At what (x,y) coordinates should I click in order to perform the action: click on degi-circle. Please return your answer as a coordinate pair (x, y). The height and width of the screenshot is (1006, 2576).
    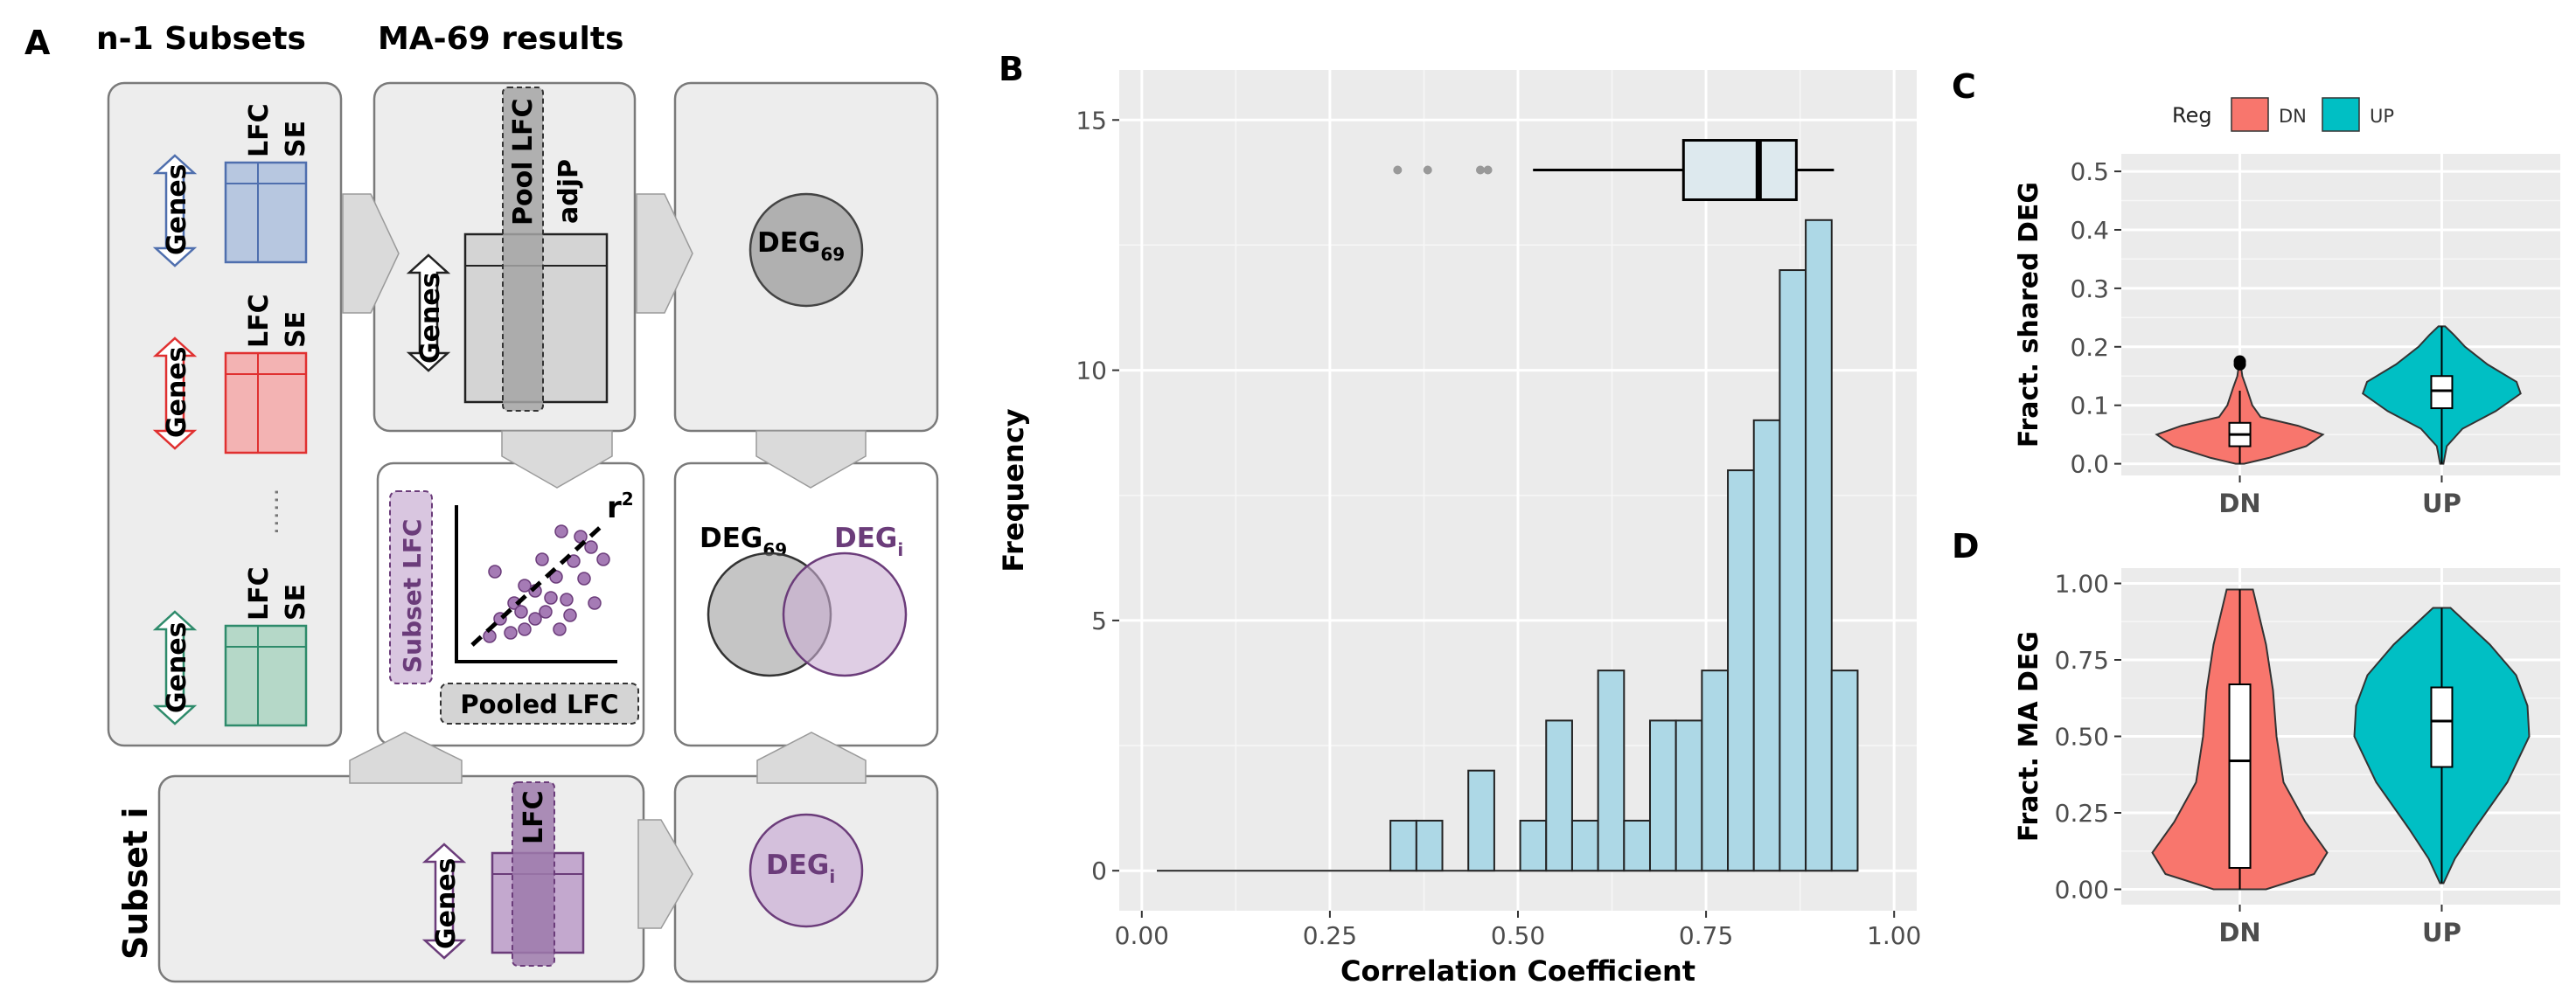
    Looking at the image, I should click on (806, 870).